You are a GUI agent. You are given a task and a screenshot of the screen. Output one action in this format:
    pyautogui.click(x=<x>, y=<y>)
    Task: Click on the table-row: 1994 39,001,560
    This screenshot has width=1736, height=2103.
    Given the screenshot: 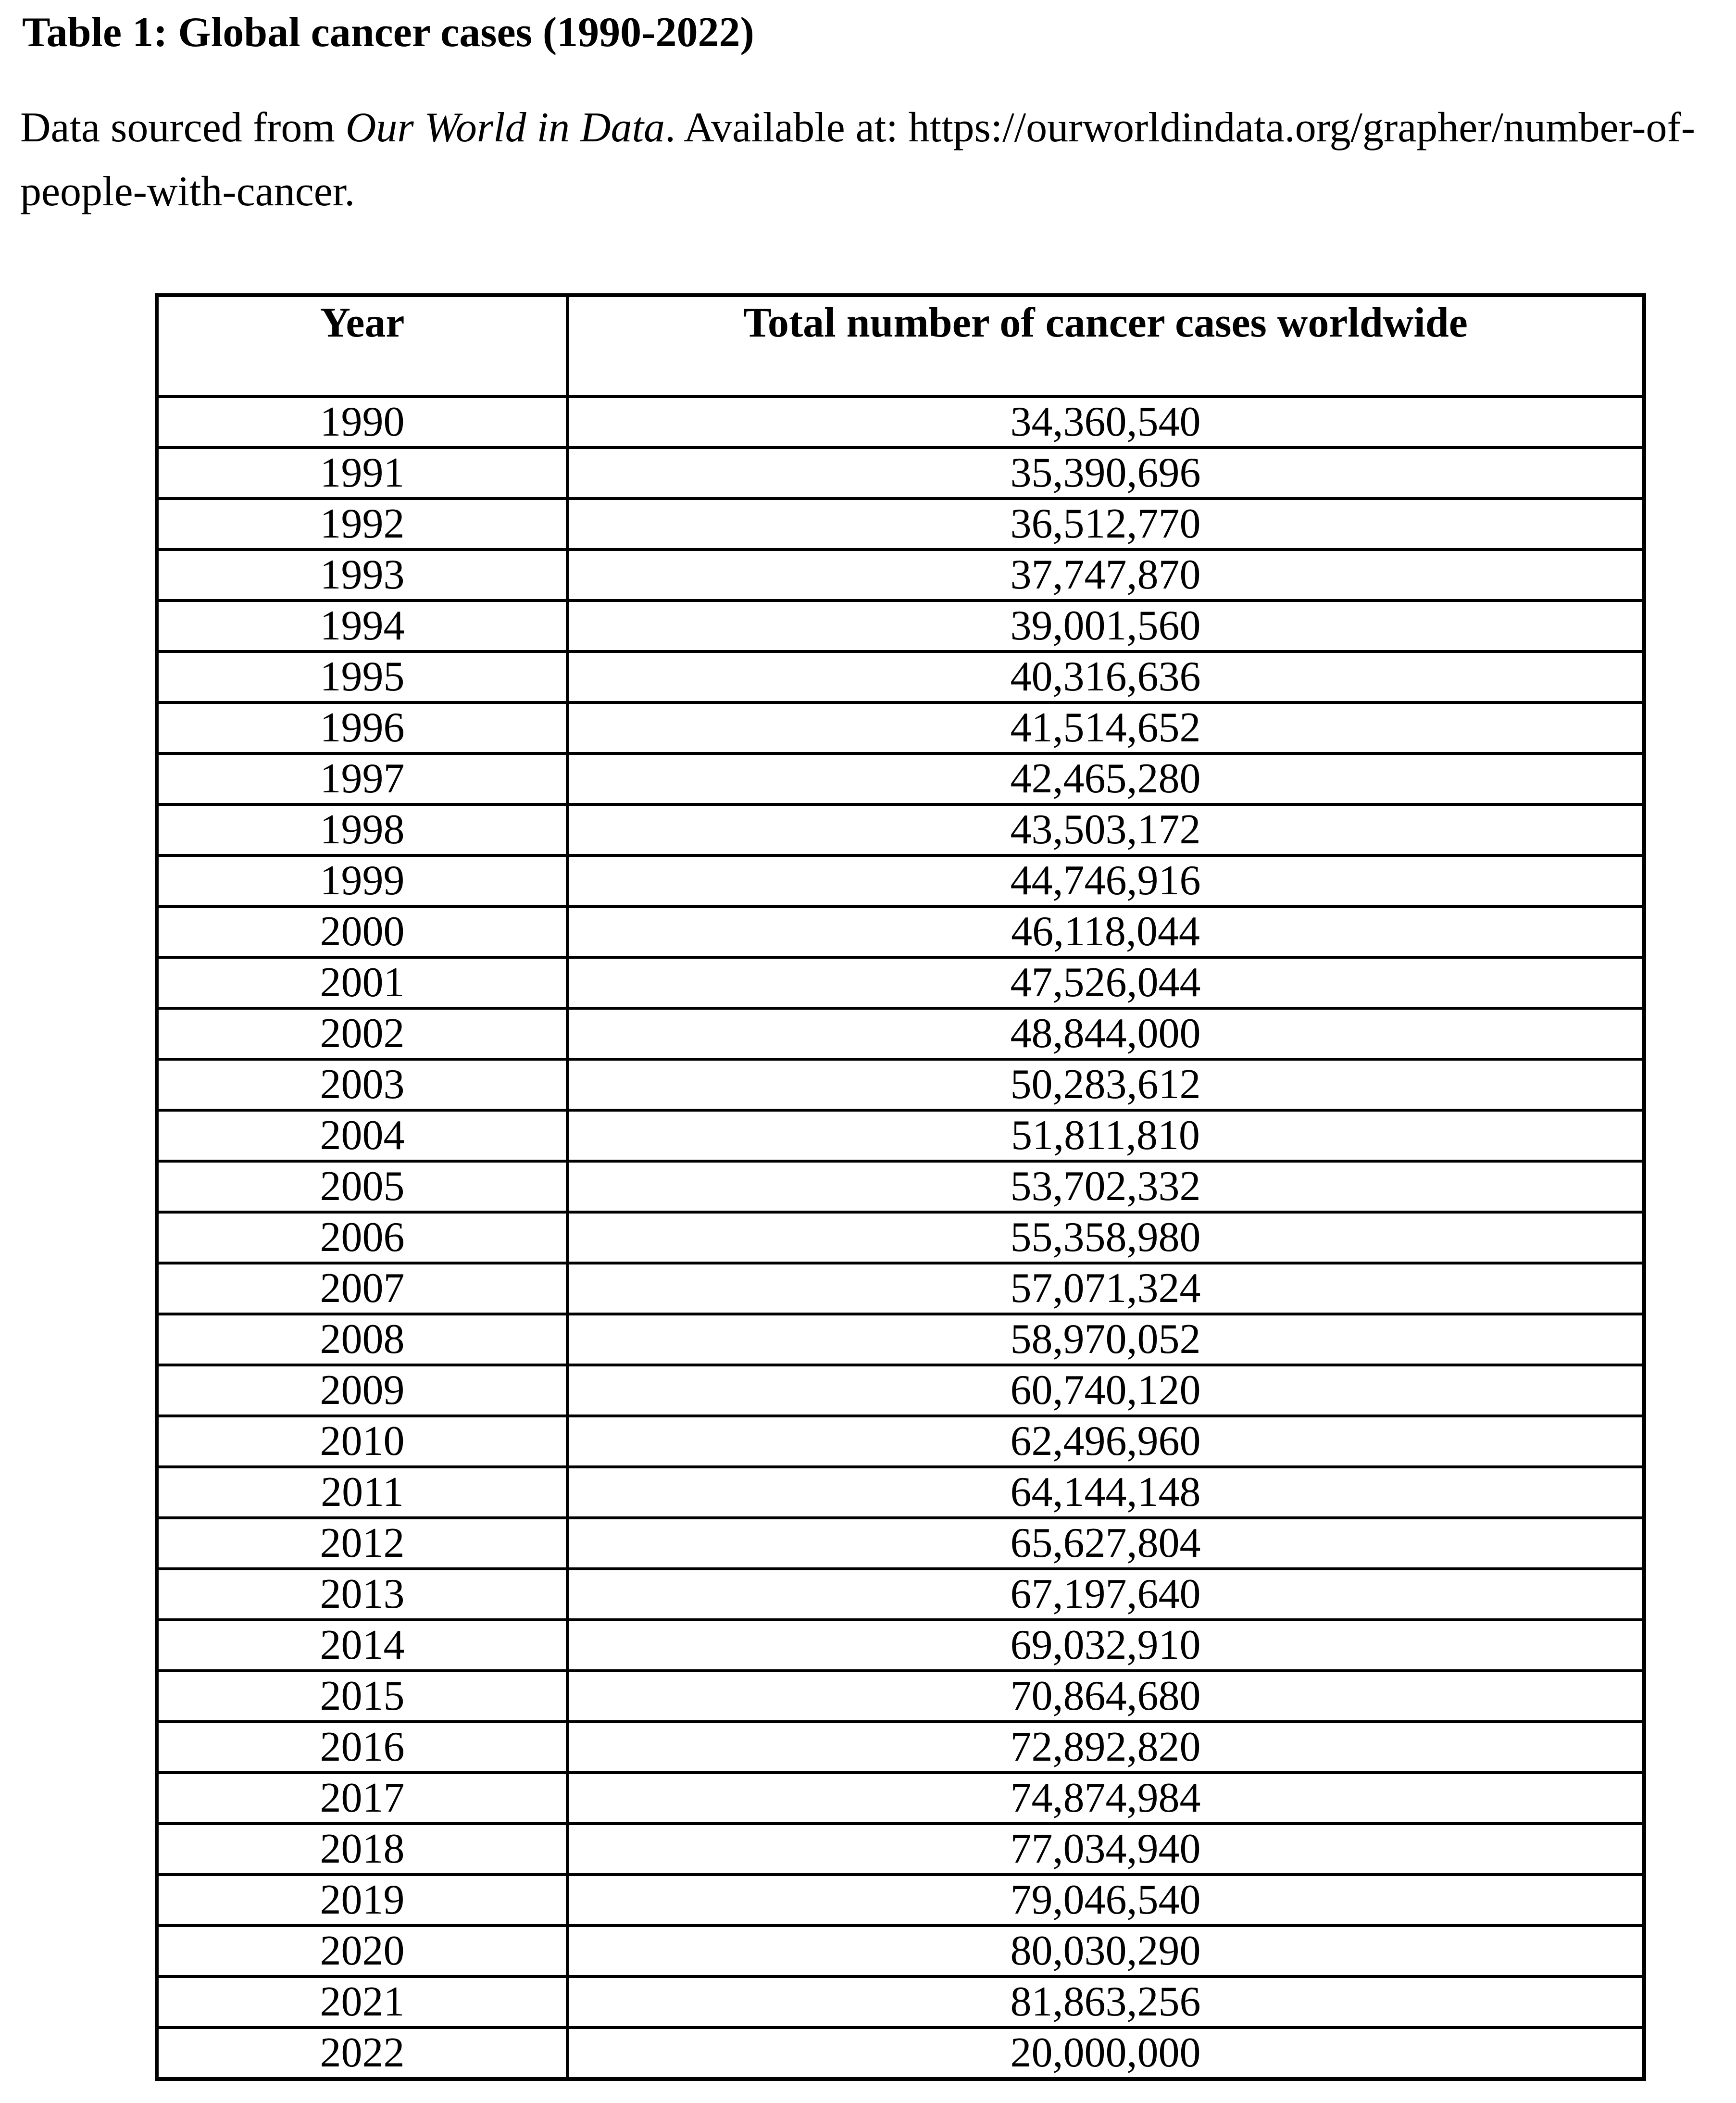 What is the action you would take?
    pyautogui.click(x=900, y=626)
    